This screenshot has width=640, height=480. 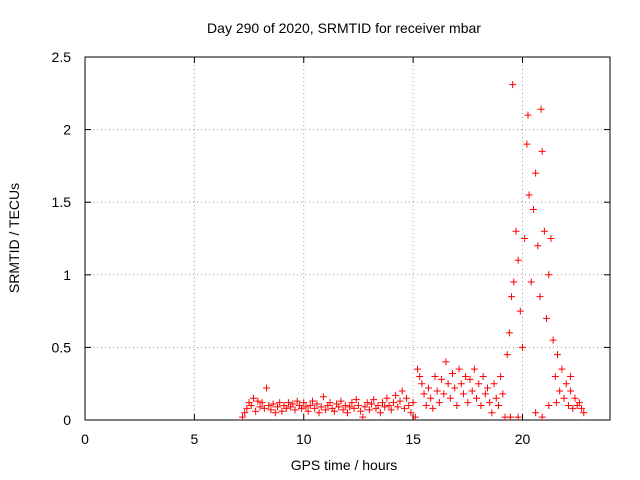 What do you see at coordinates (14, 238) in the screenshot?
I see `y-axis-label: SRMTID / TECUs` at bounding box center [14, 238].